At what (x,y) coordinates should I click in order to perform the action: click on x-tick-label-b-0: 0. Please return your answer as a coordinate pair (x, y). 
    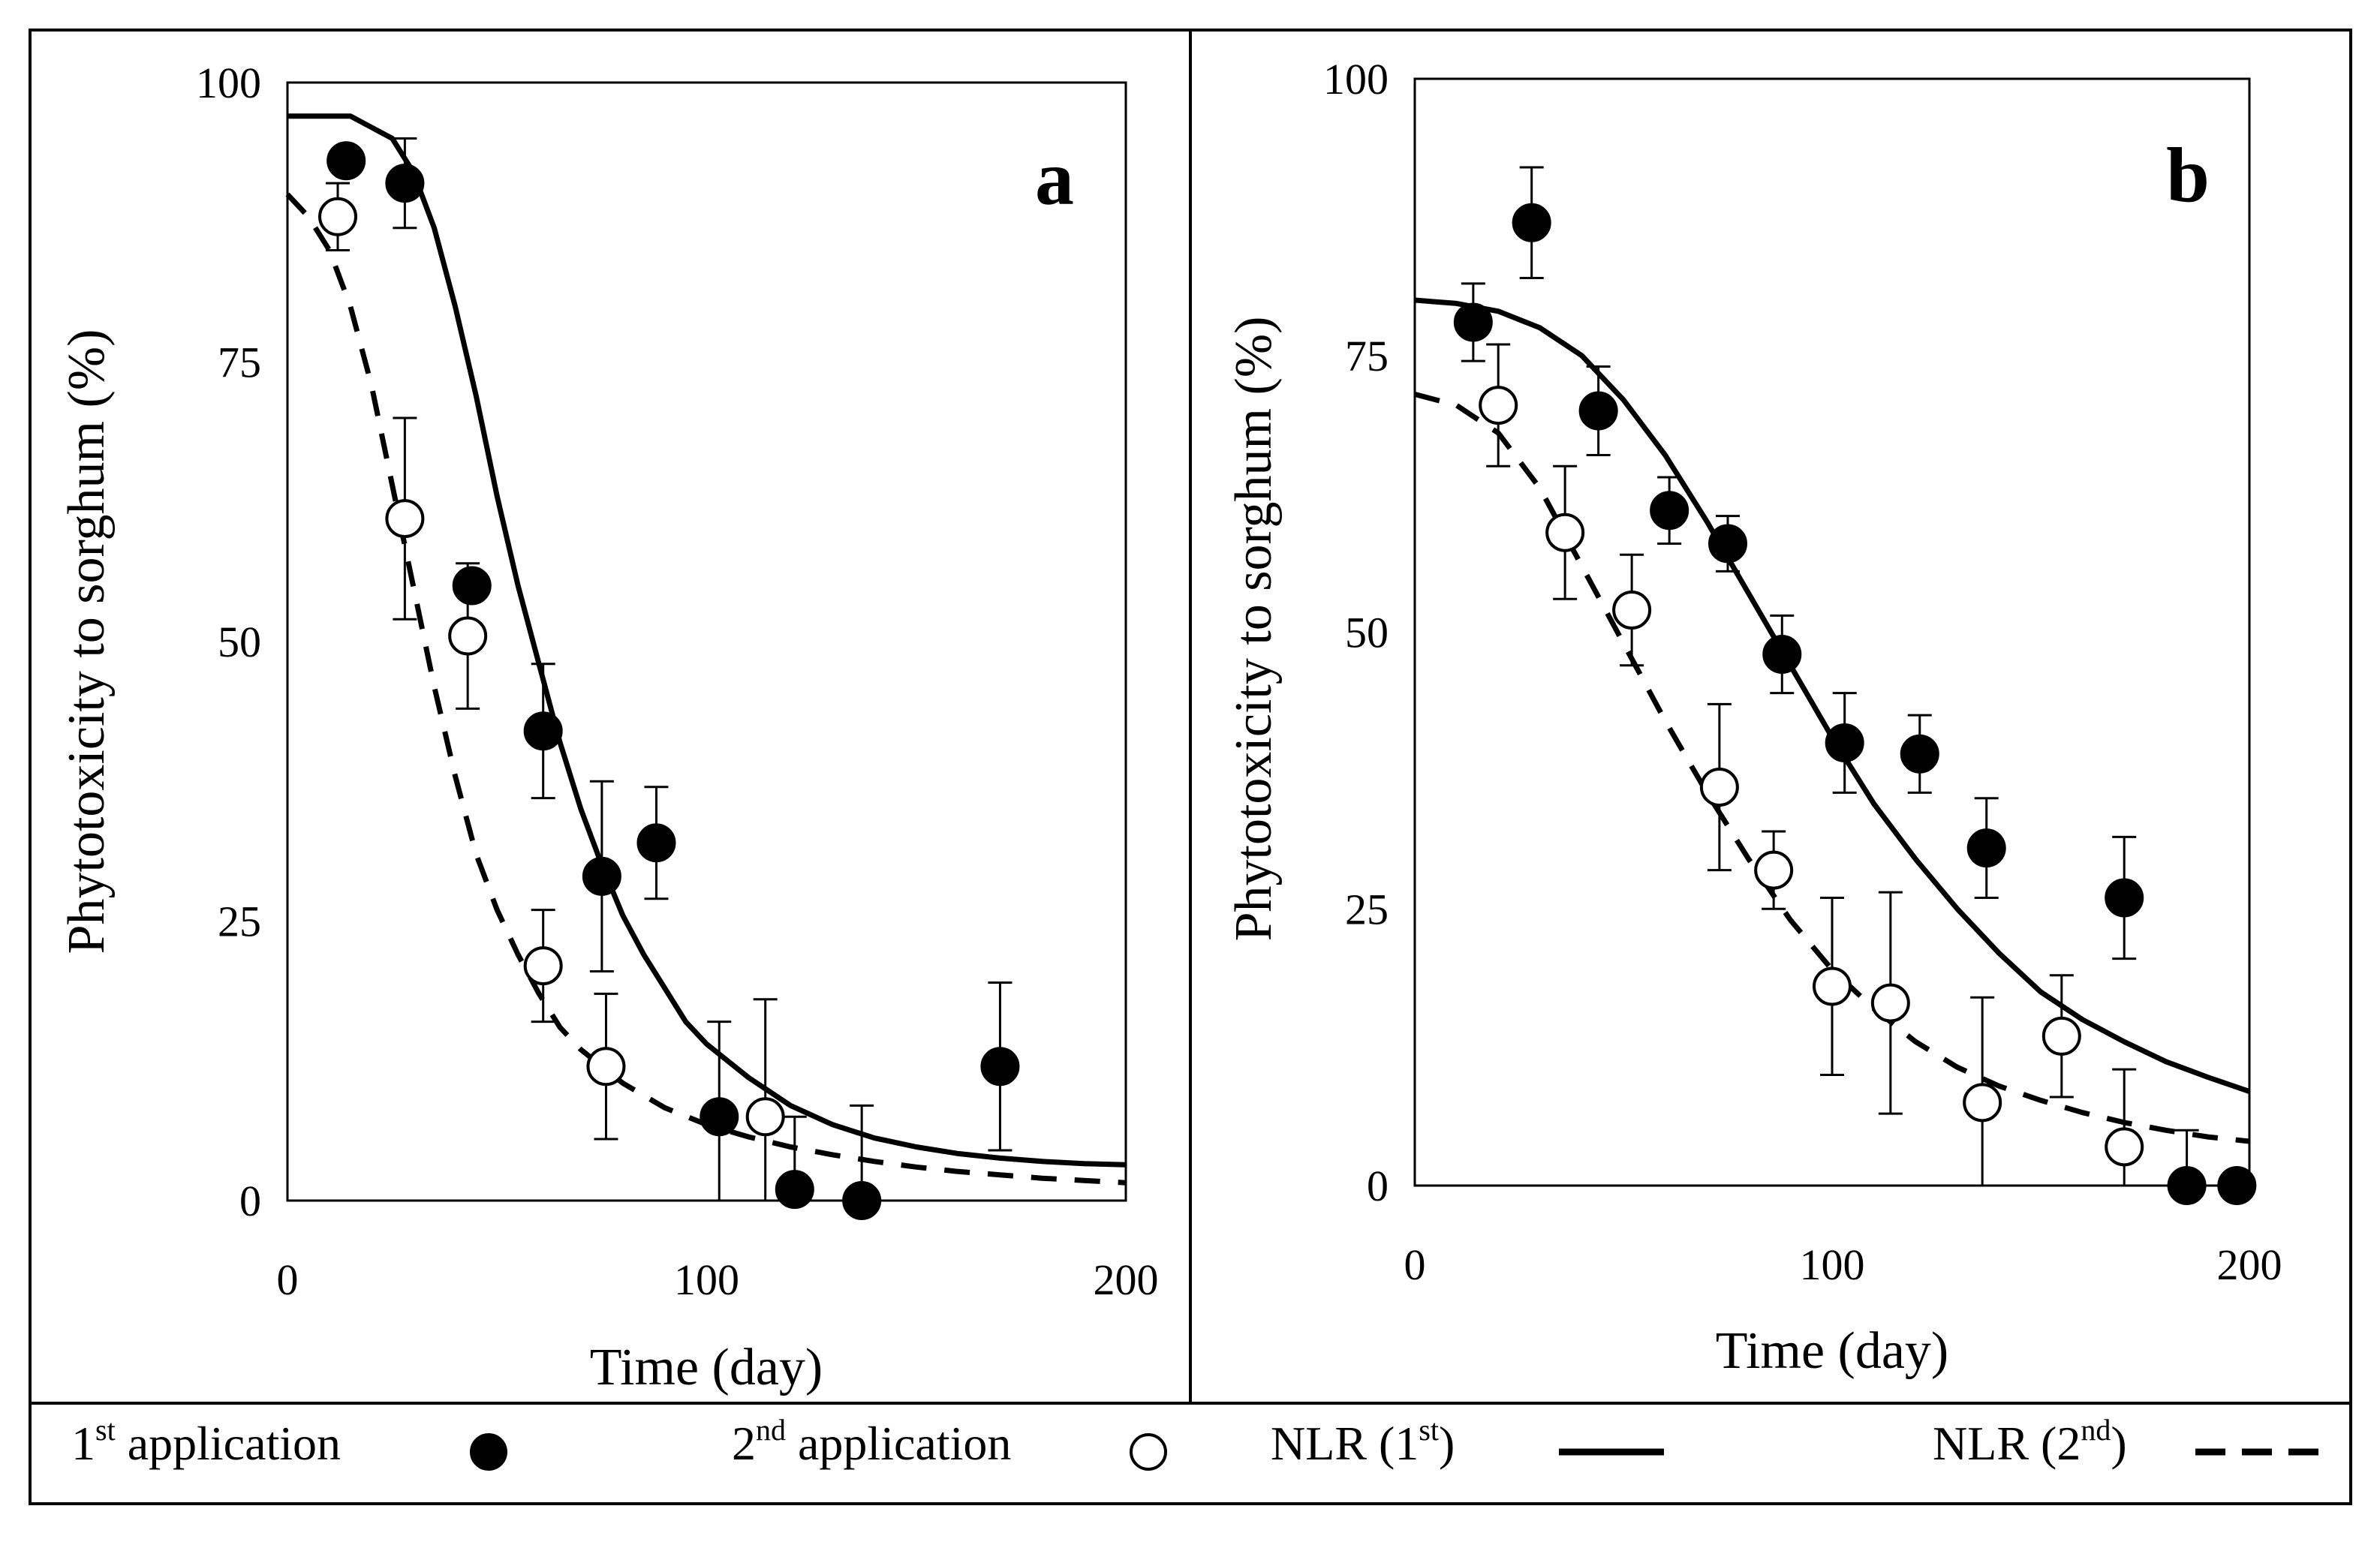
    Looking at the image, I should click on (1415, 1264).